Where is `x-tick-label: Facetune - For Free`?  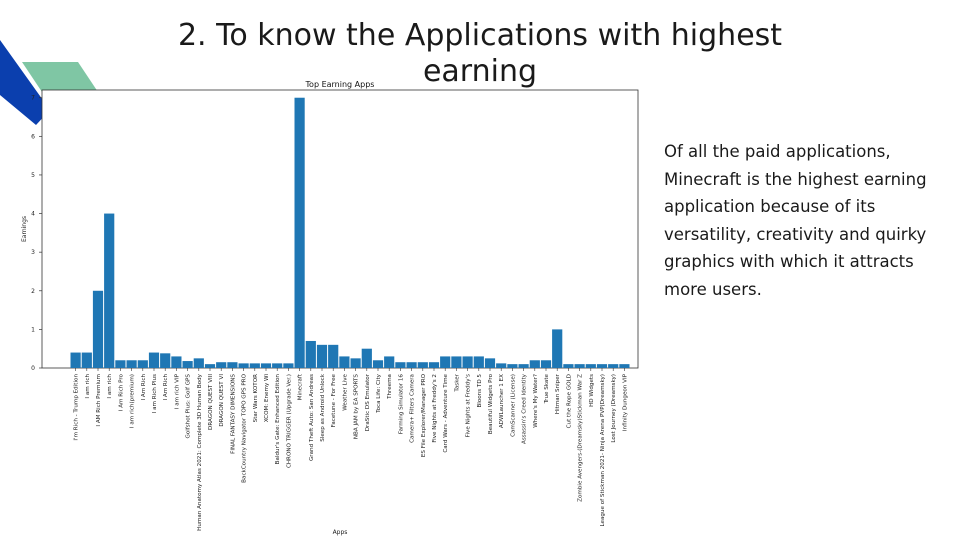
x-tick-label: Facetune - For Free is located at coordinates (334, 400).